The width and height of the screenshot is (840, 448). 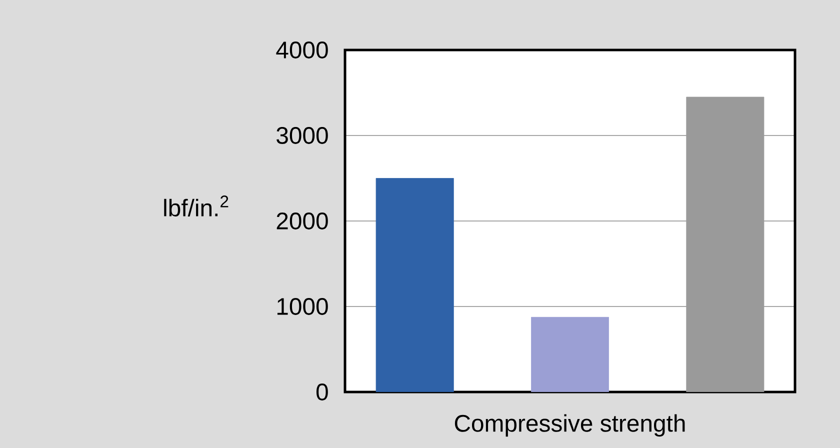 I want to click on y-axis-title: lbf/in.$^{2}$, so click(x=196, y=206).